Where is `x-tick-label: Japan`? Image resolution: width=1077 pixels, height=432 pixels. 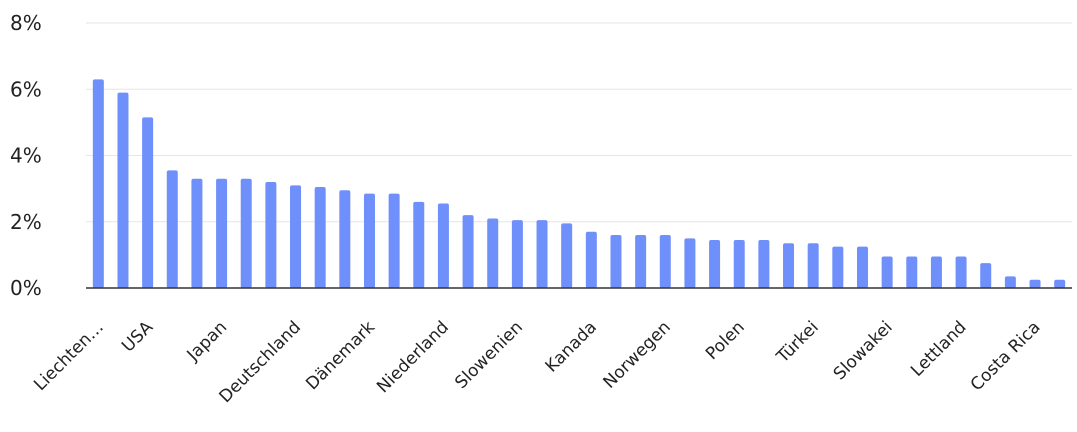
x-tick-label: Japan is located at coordinates (207, 341).